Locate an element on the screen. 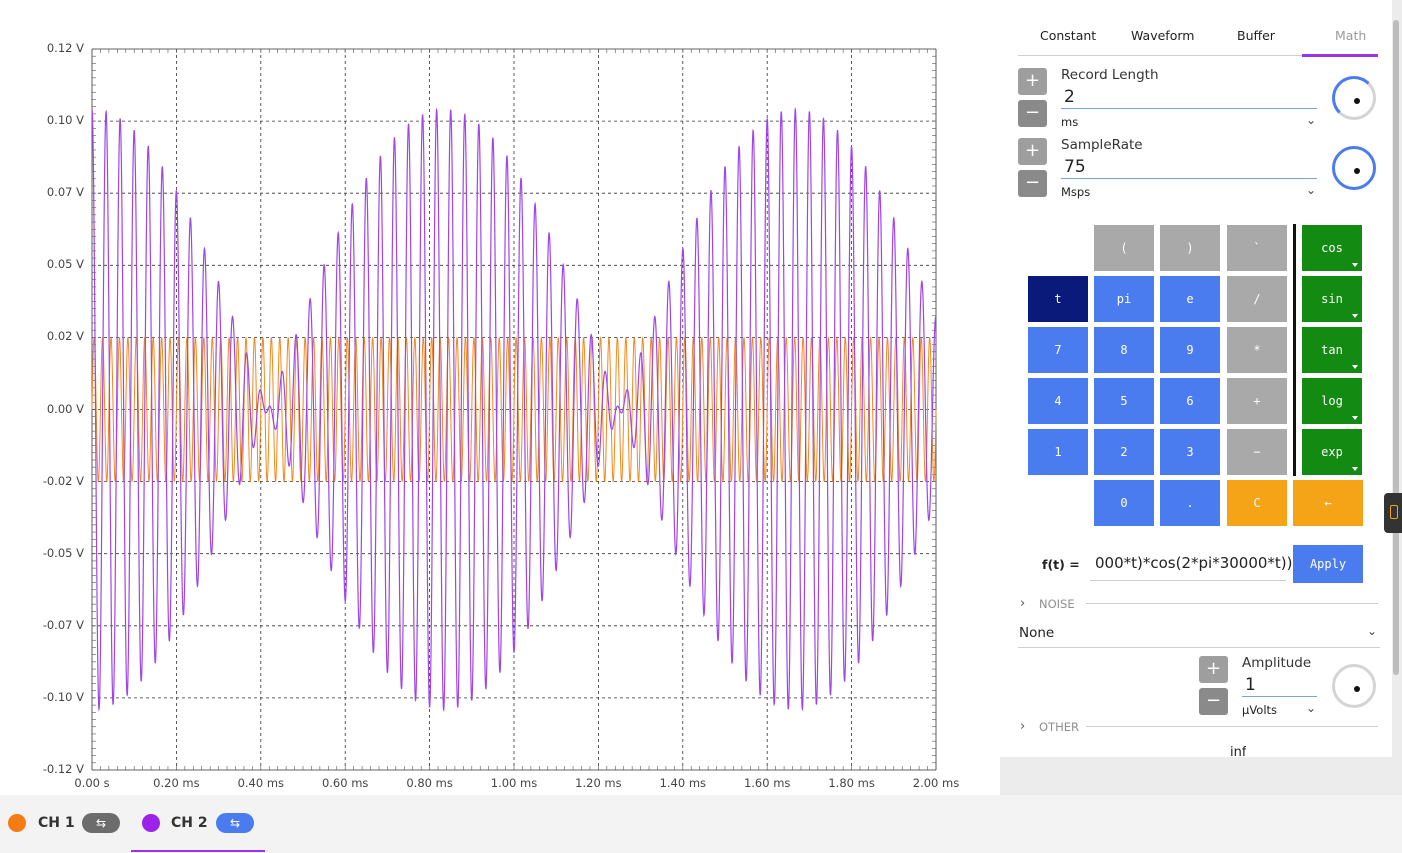  key-exp-label: exp is located at coordinates (1332, 452).